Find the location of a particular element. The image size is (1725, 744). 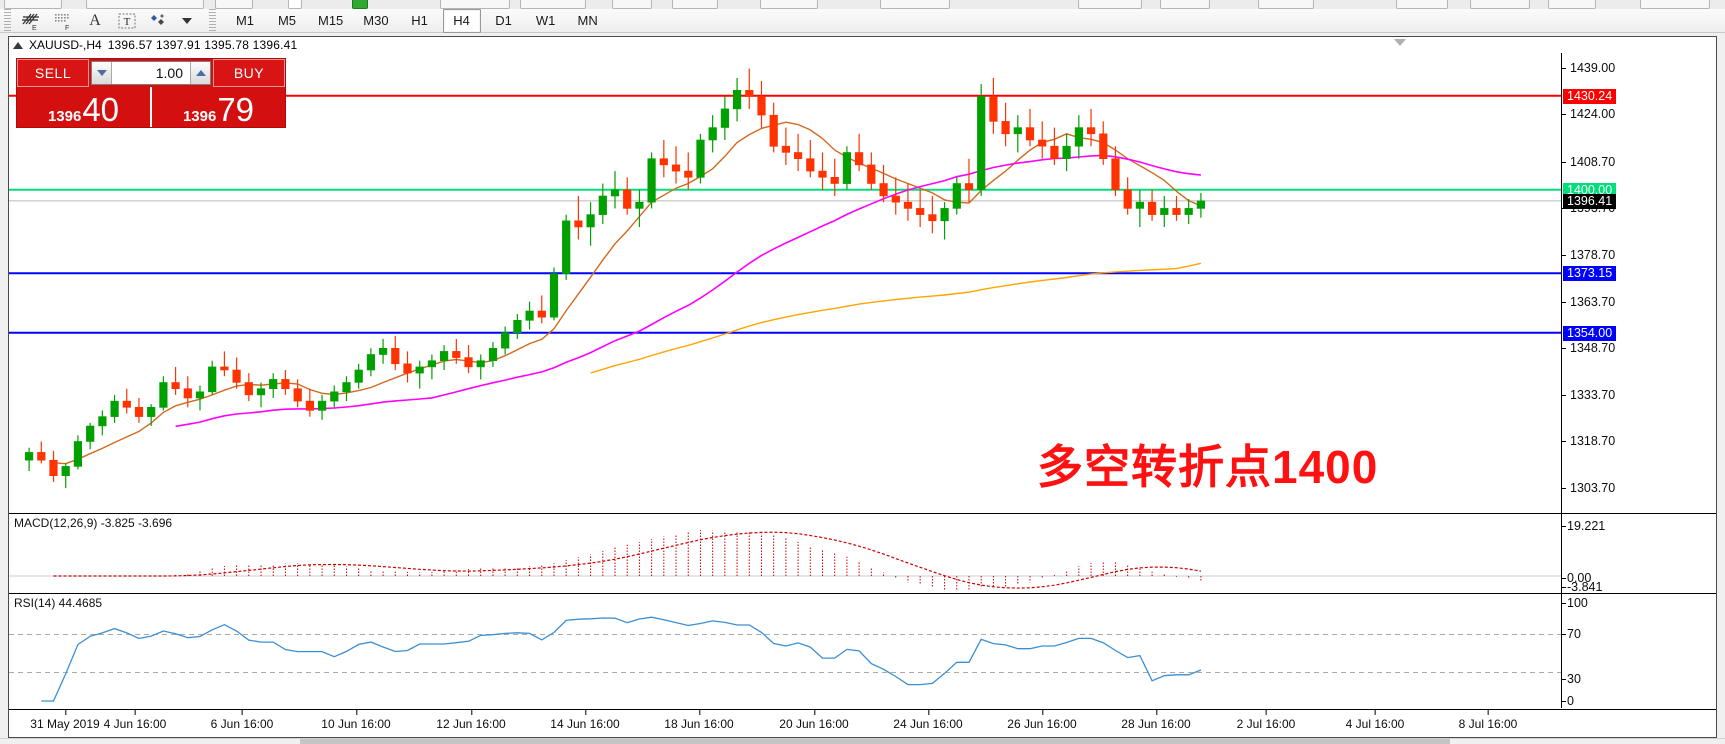

volume-value: 1.00 is located at coordinates (169, 73).